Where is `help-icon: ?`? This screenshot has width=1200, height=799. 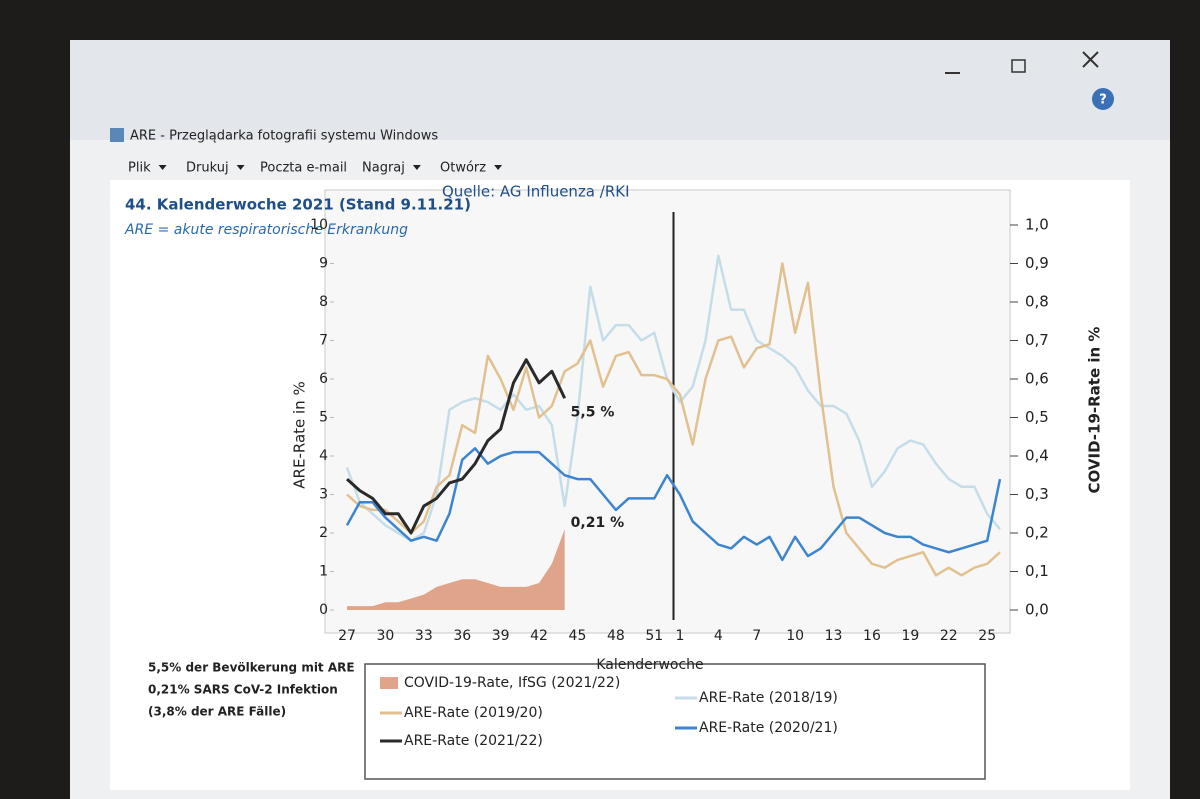 help-icon: ? is located at coordinates (1103, 100).